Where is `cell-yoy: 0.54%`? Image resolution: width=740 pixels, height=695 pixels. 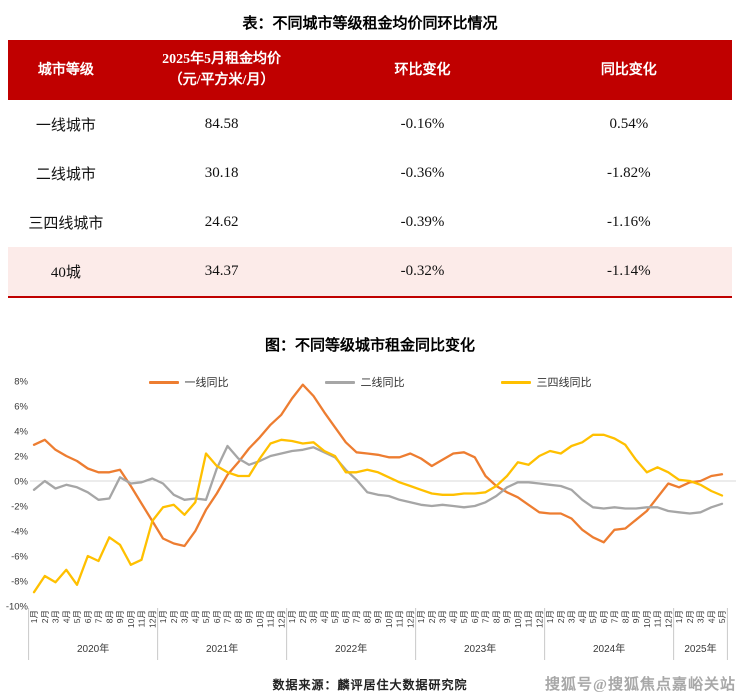
cell-yoy: 0.54% is located at coordinates (628, 124).